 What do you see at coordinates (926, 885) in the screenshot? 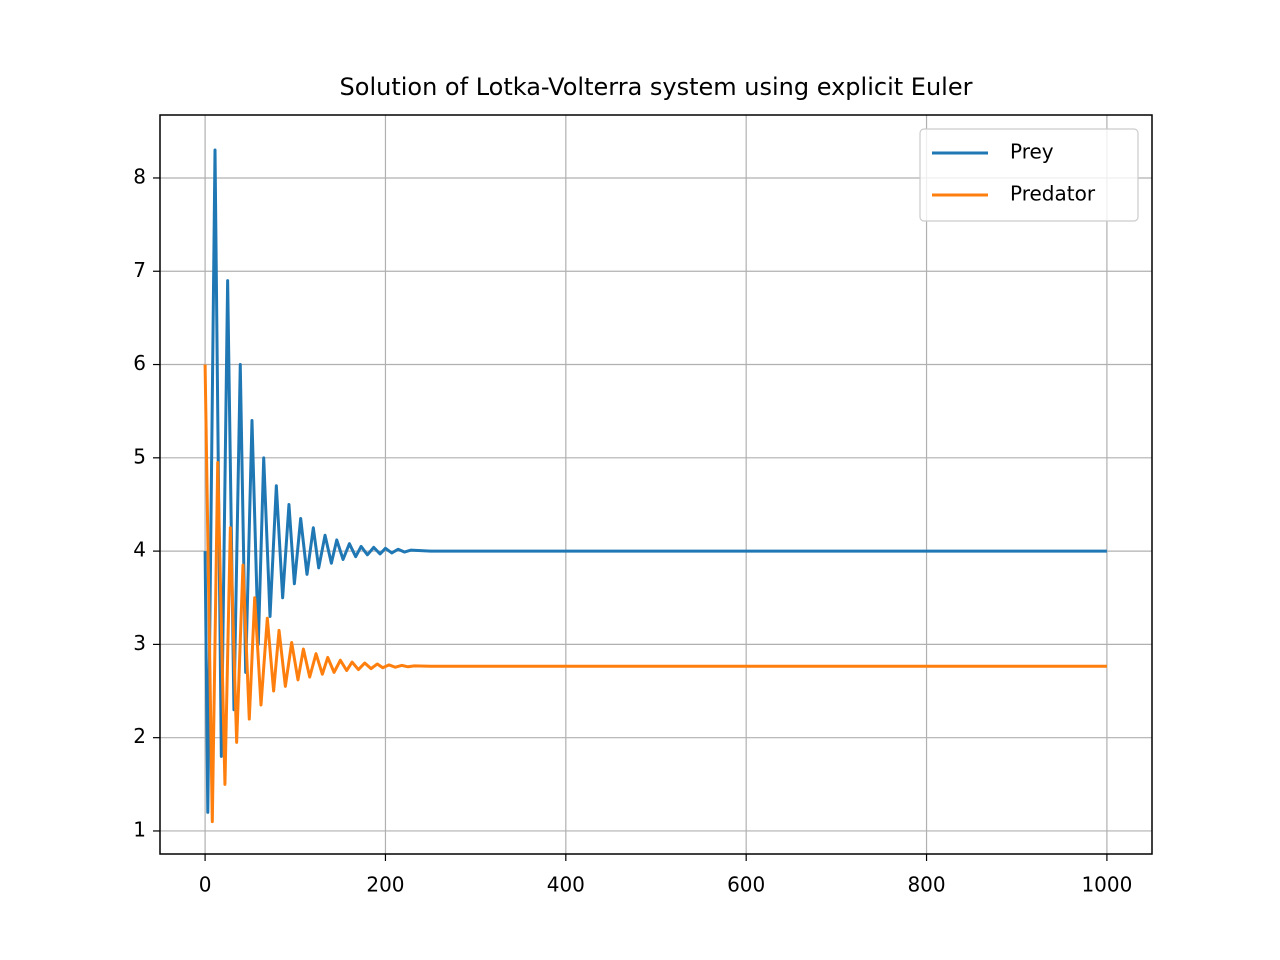
I see `x-tick-label: 800` at bounding box center [926, 885].